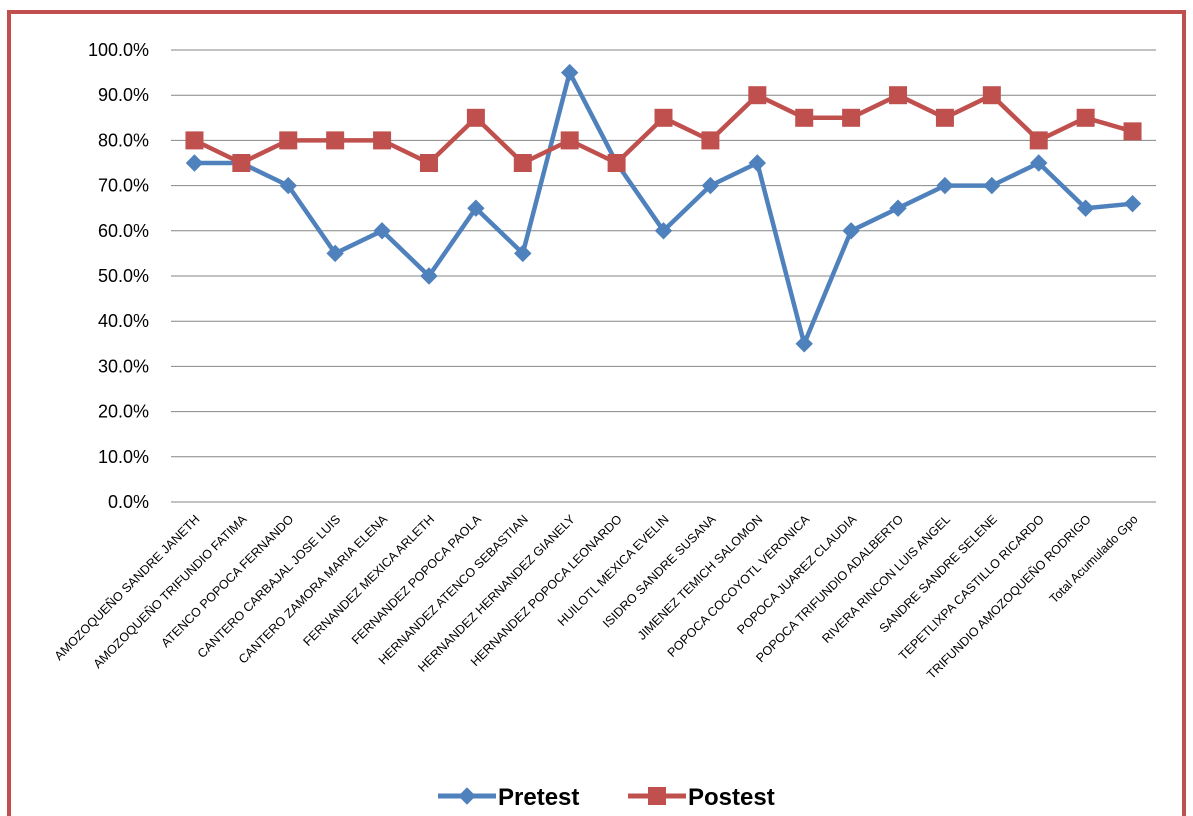 The height and width of the screenshot is (816, 1193). I want to click on legend: Pretest Postest, so click(606, 797).